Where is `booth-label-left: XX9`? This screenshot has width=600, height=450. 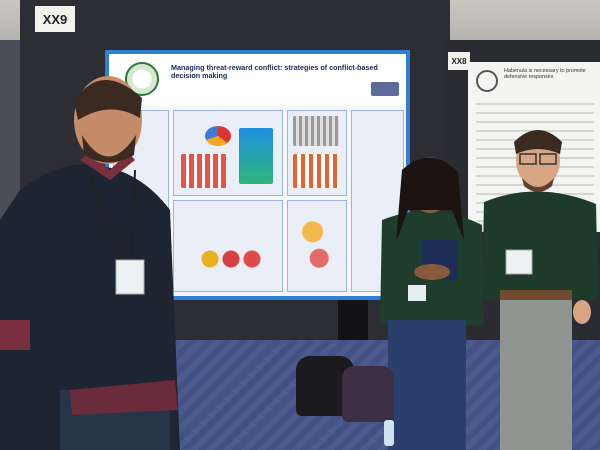
booth-label-left: XX9 is located at coordinates (55, 19).